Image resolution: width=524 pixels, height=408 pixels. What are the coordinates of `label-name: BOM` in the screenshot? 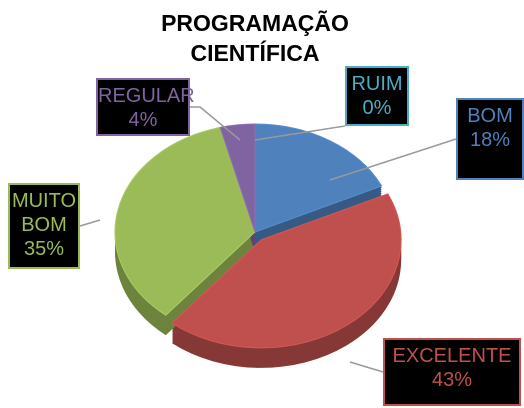 It's located at (490, 116).